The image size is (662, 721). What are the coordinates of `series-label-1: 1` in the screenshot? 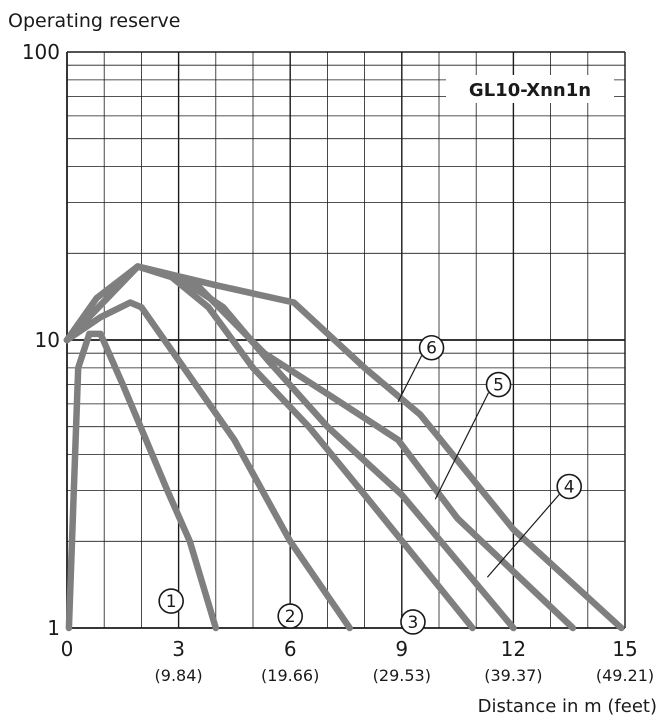 It's located at (171, 602).